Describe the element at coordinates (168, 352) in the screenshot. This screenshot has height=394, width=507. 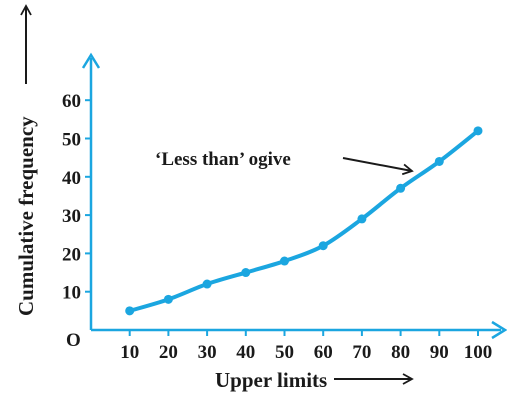
I see `x-tick-label: 20` at that location.